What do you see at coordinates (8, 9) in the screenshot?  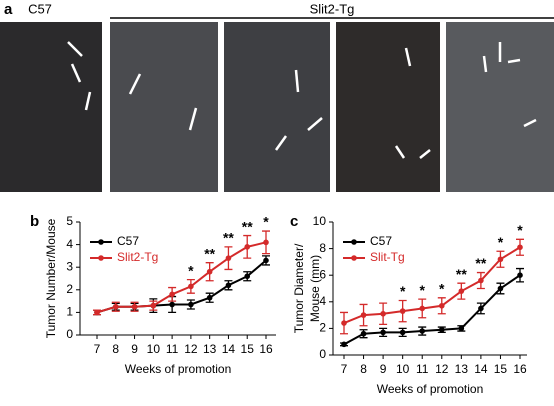 I see `panel-label: a` at bounding box center [8, 9].